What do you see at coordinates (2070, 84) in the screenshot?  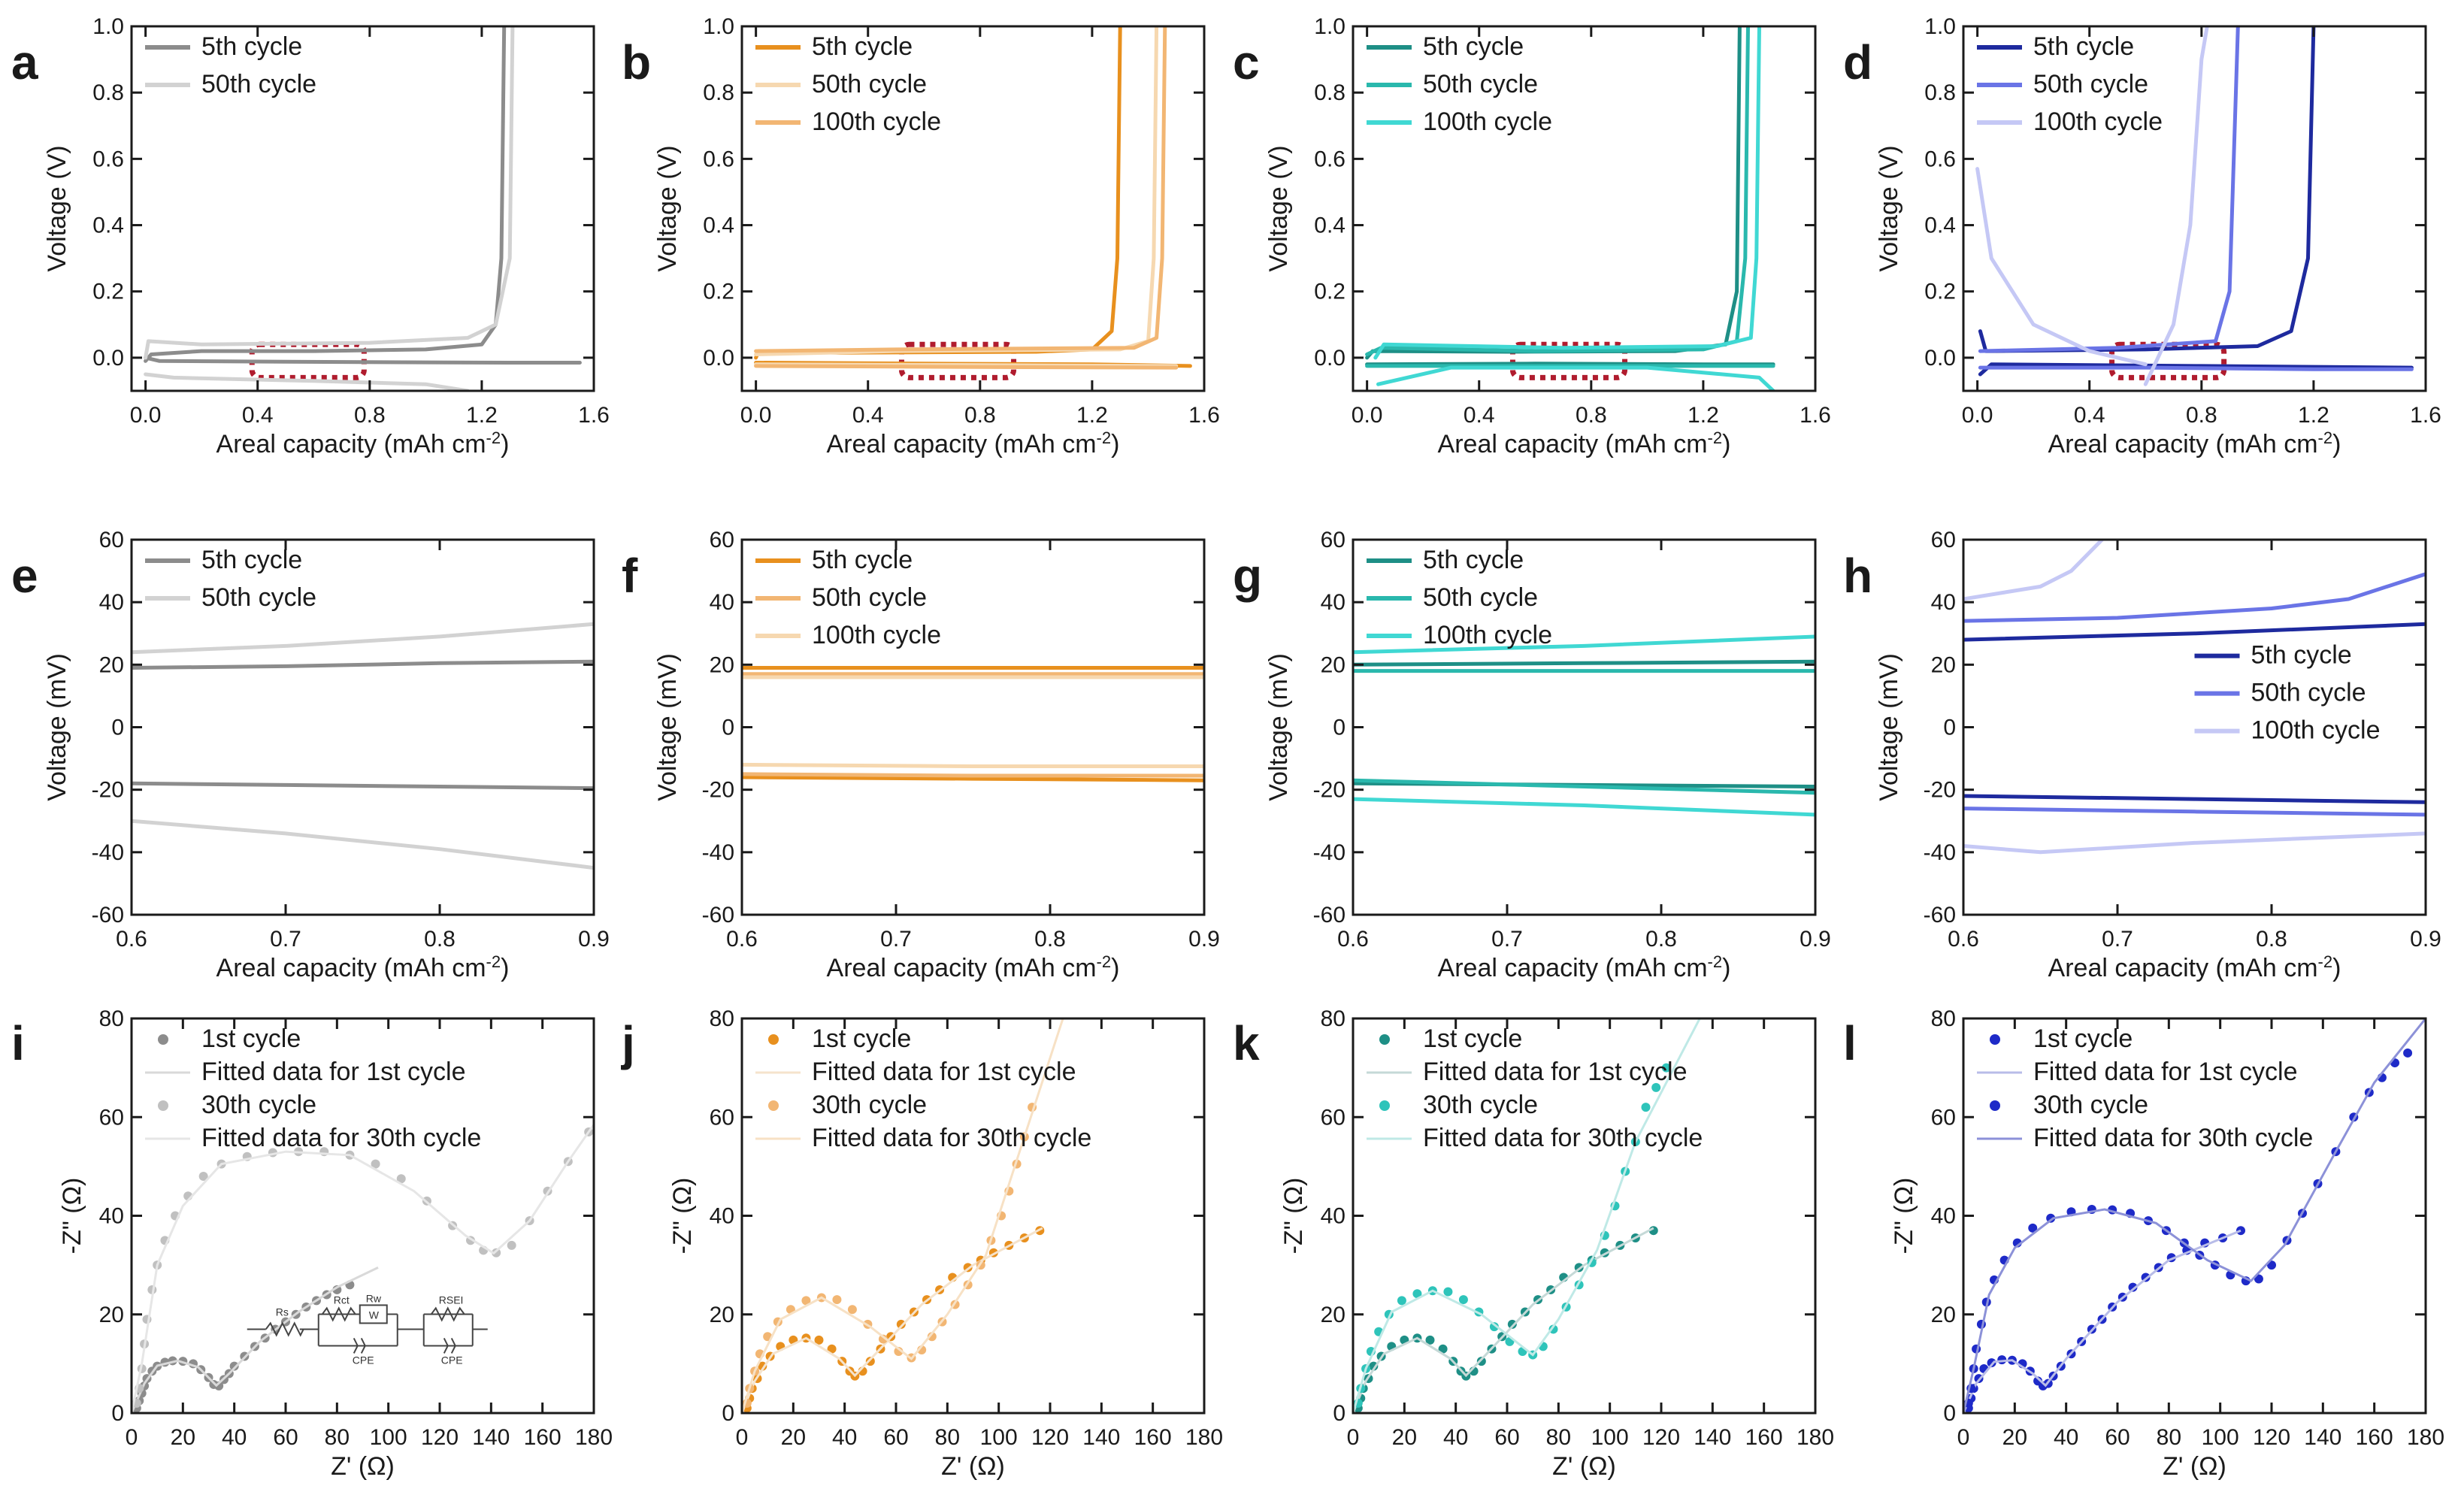 I see `legend: 5th cycle 50th cycle 100th cycle` at bounding box center [2070, 84].